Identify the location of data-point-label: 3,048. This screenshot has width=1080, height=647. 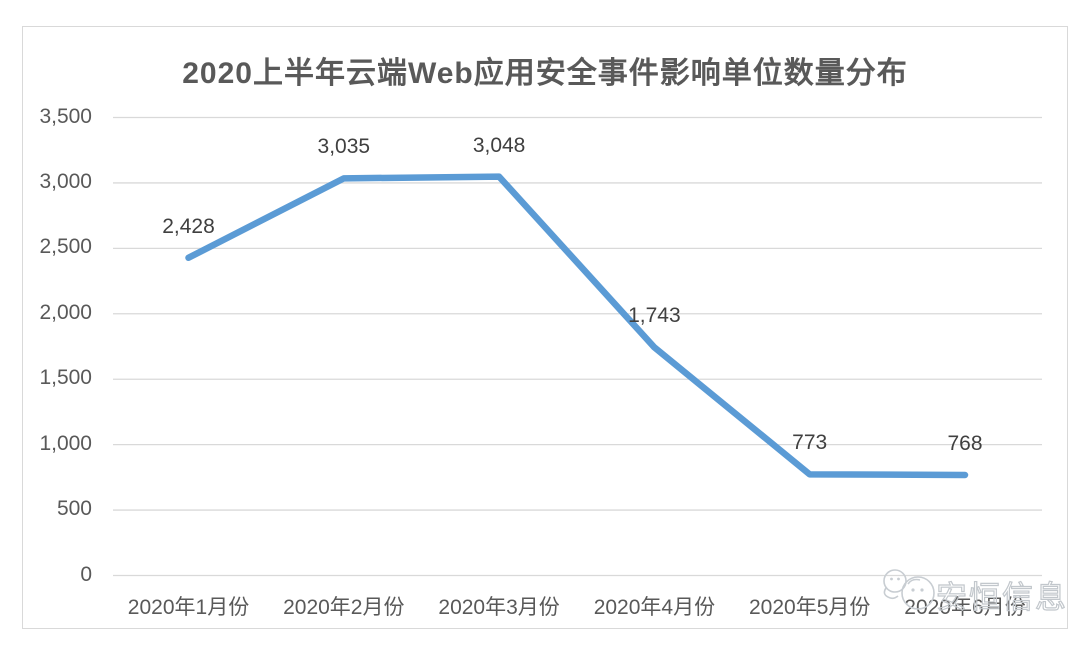
(499, 145).